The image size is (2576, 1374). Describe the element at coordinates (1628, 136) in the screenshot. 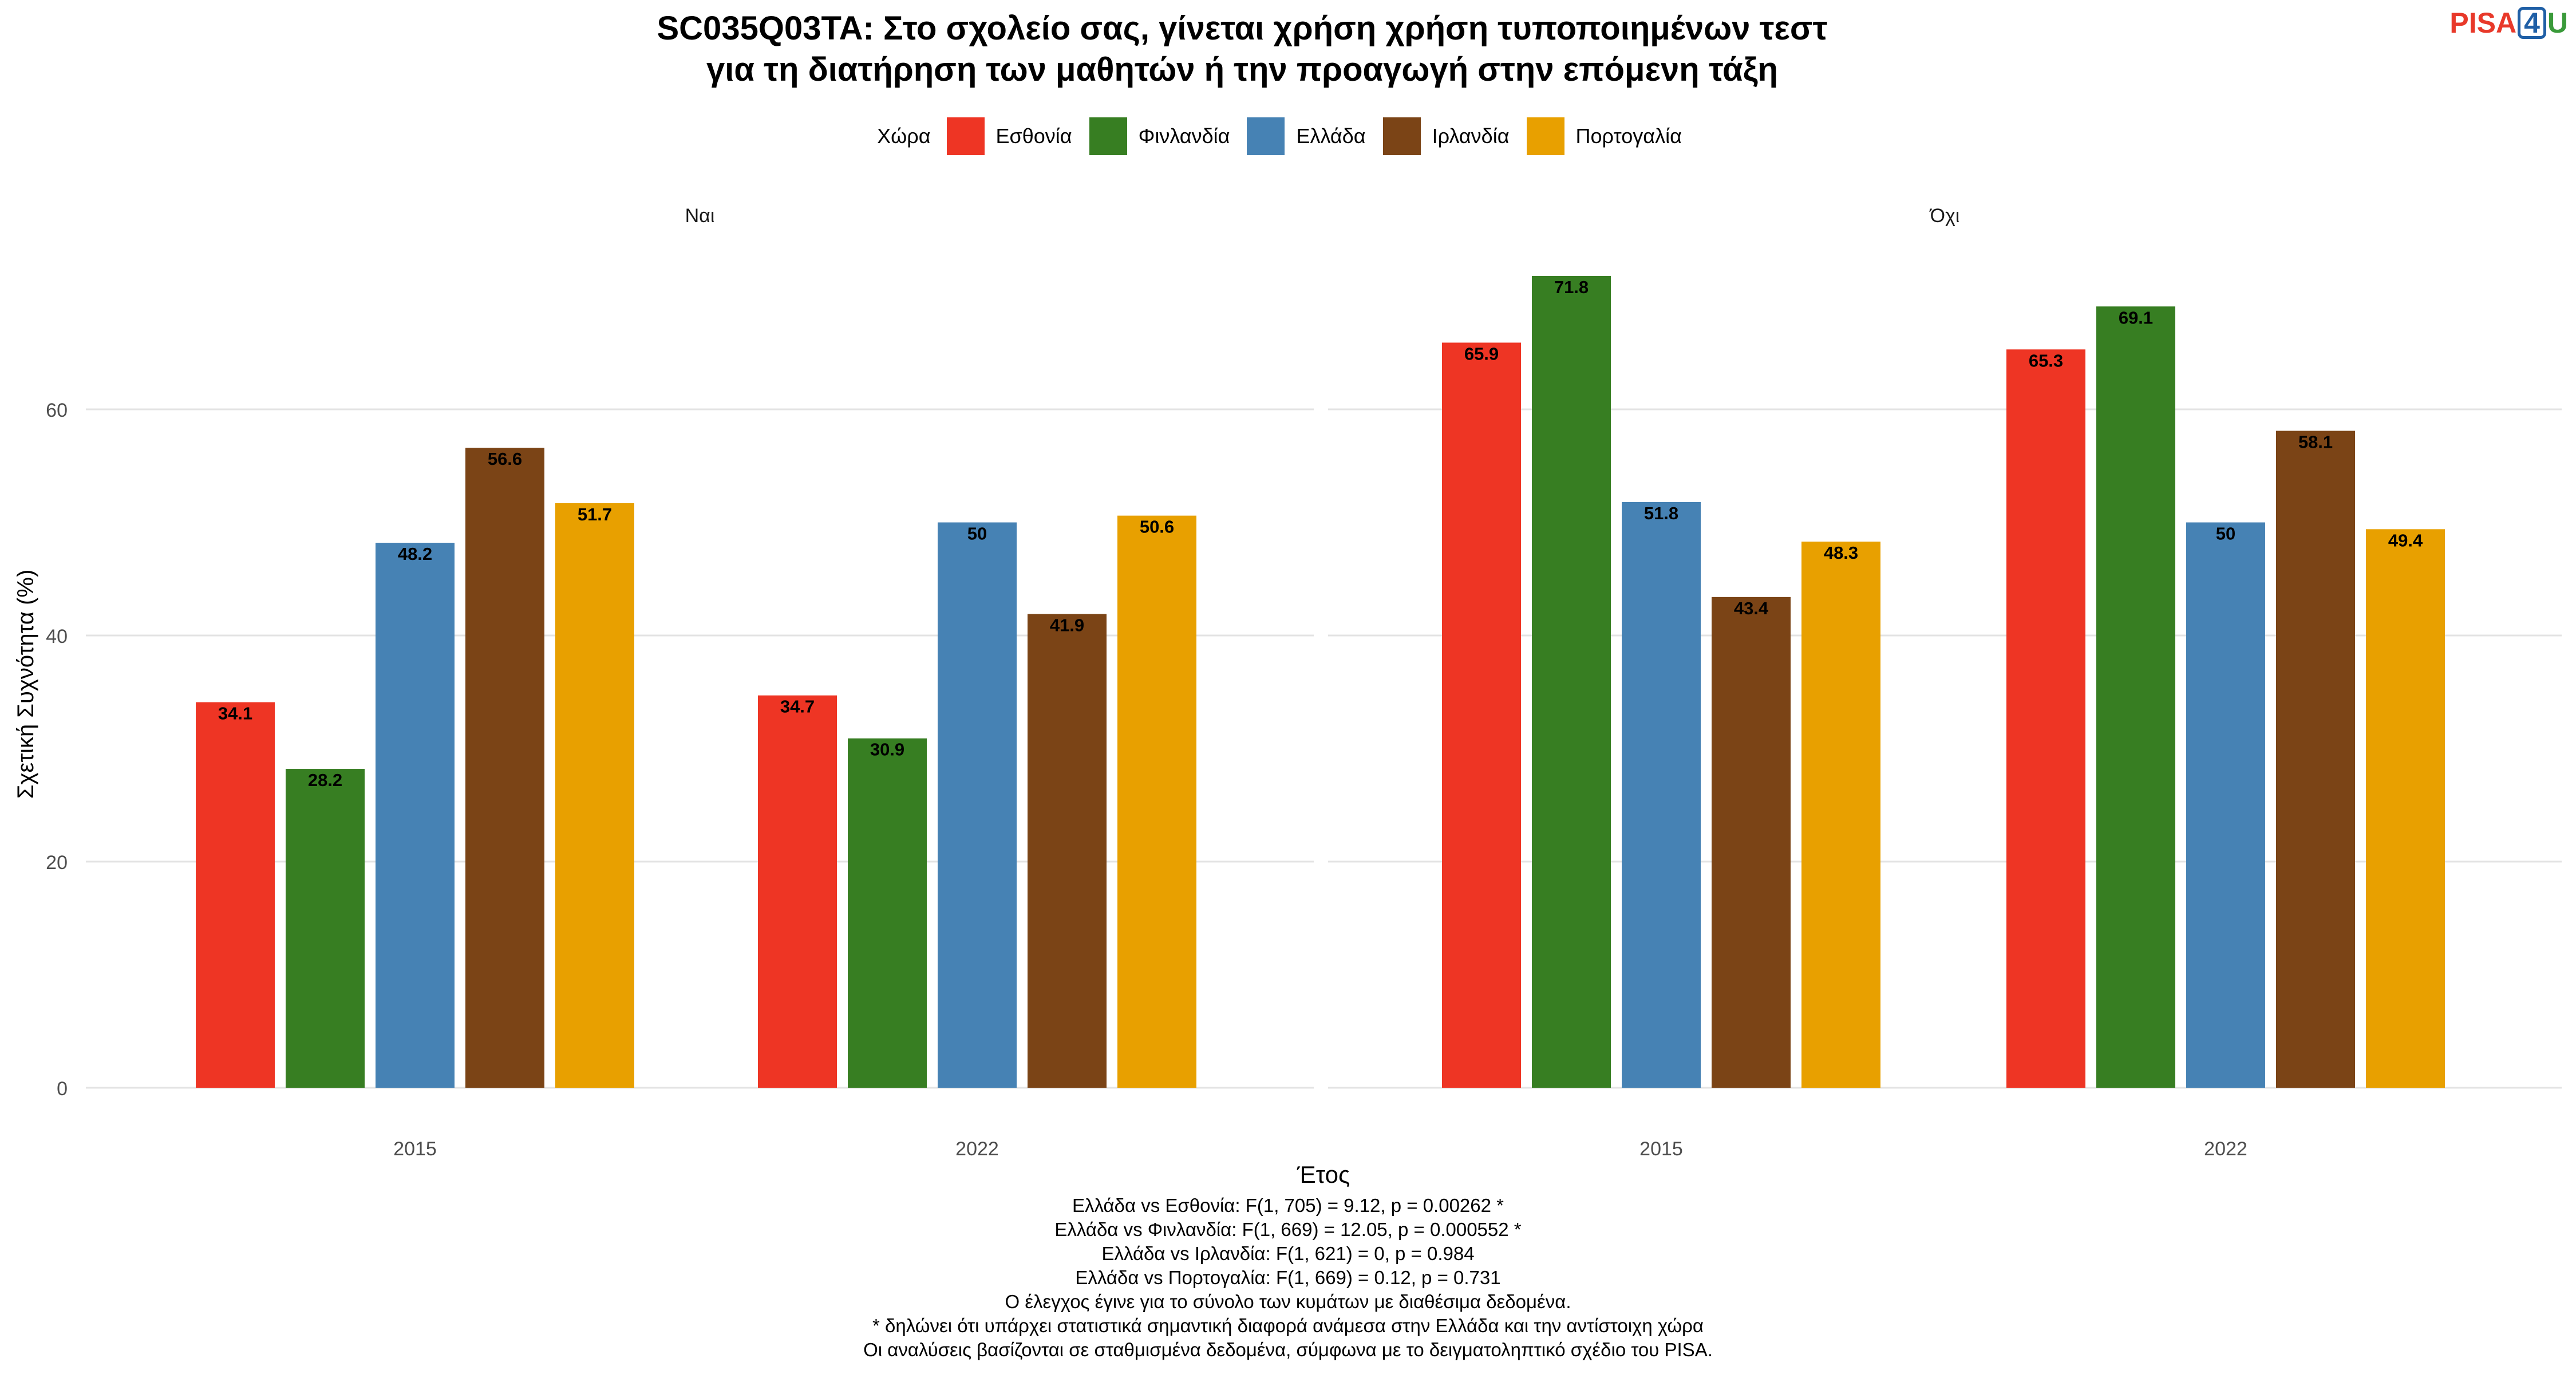

I see `legend-label: Πορτογαλία` at that location.